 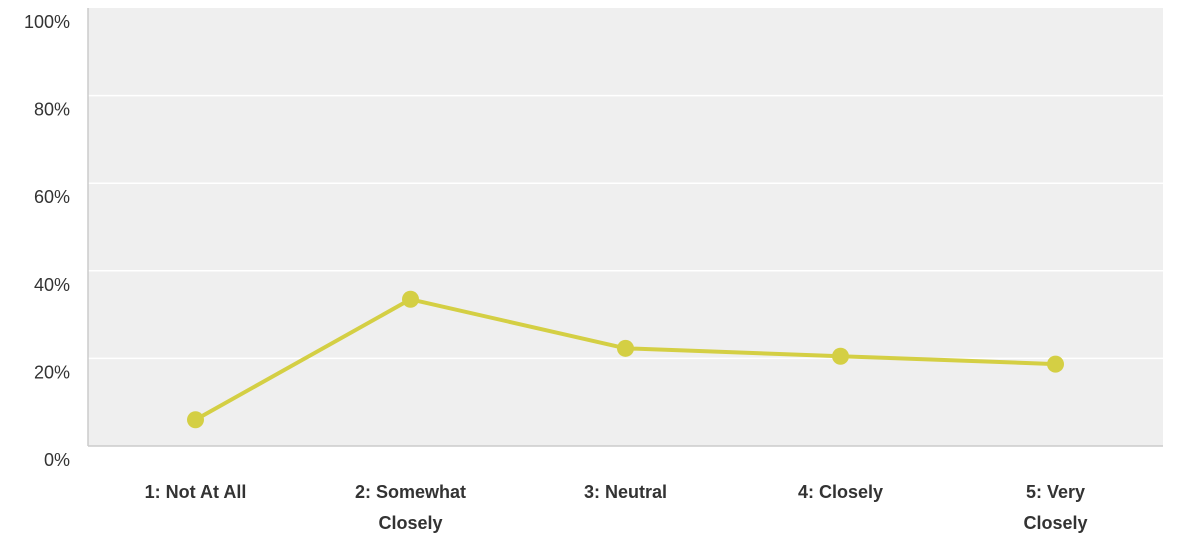 What do you see at coordinates (47, 22) in the screenshot?
I see `y-tick-label: 100%` at bounding box center [47, 22].